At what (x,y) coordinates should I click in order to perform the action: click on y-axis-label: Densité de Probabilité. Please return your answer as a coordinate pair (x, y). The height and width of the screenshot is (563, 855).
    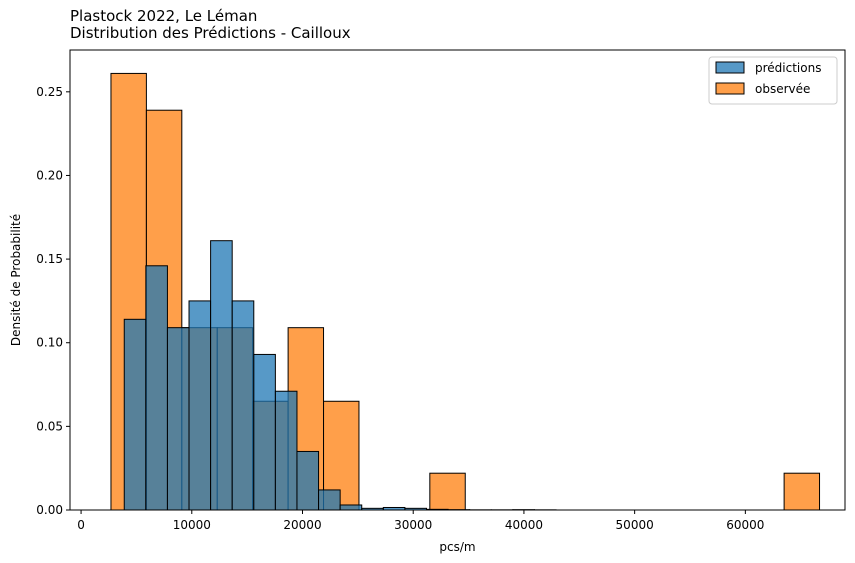
    Looking at the image, I should click on (16, 280).